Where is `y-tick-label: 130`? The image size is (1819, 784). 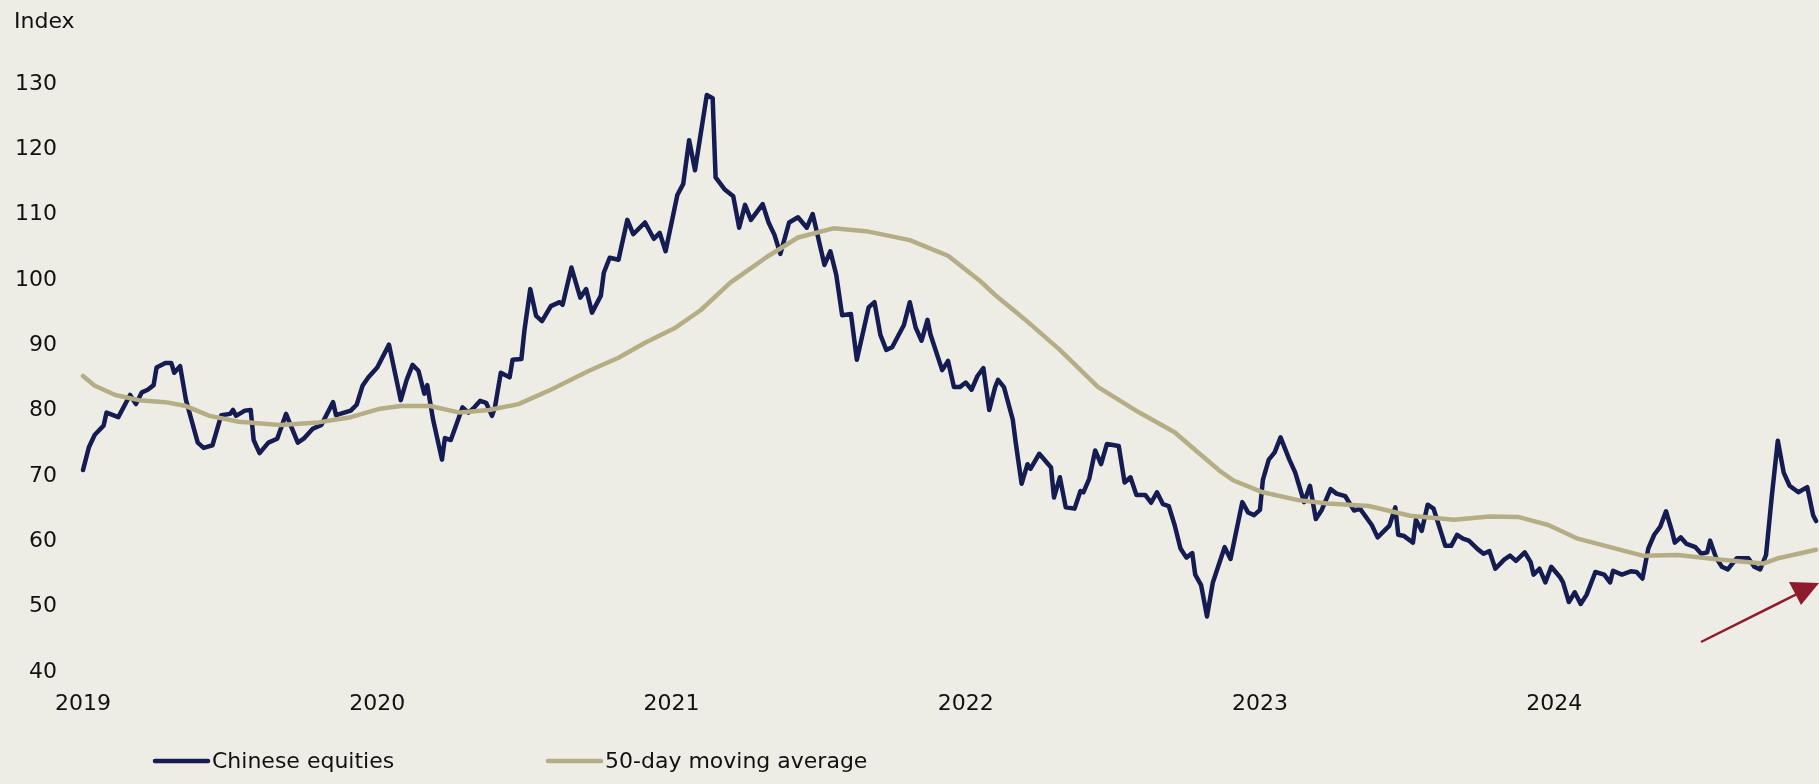 y-tick-label: 130 is located at coordinates (36, 82).